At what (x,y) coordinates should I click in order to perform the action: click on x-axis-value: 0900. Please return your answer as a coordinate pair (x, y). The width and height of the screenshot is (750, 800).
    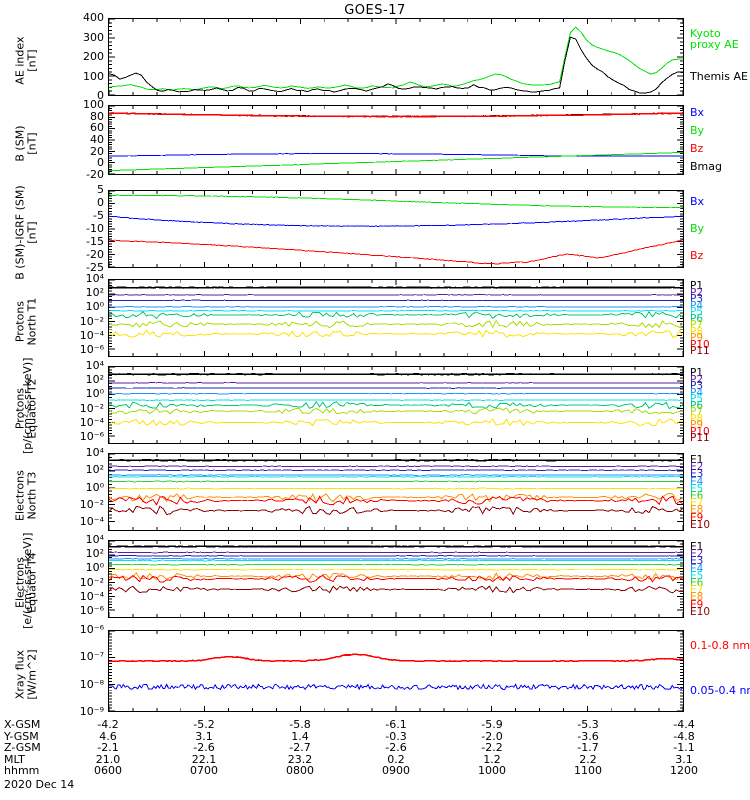
    Looking at the image, I should click on (396, 770).